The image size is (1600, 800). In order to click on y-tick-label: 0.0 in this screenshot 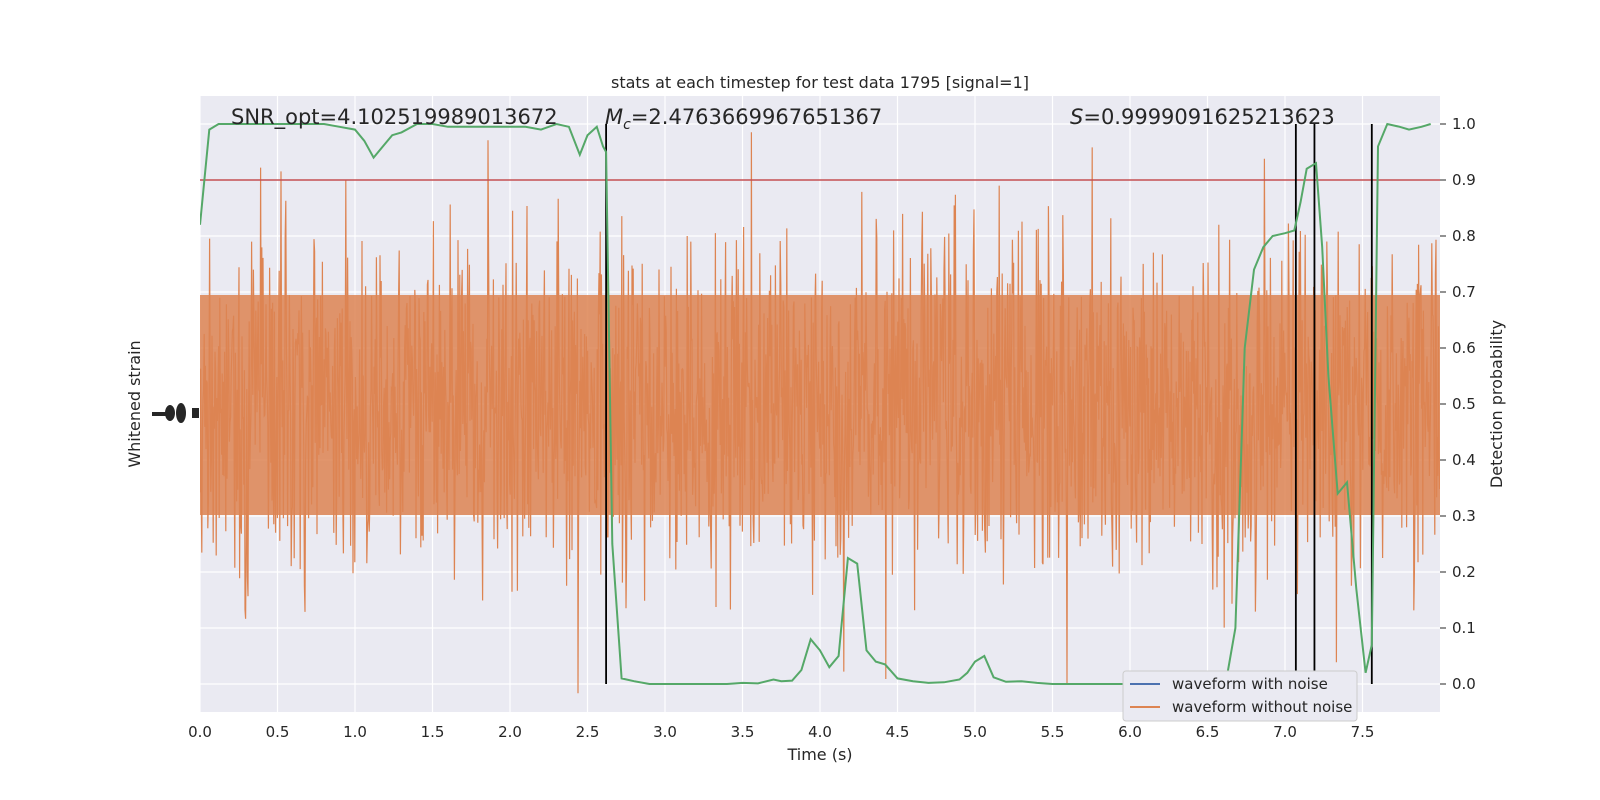, I will do `click(1464, 684)`.